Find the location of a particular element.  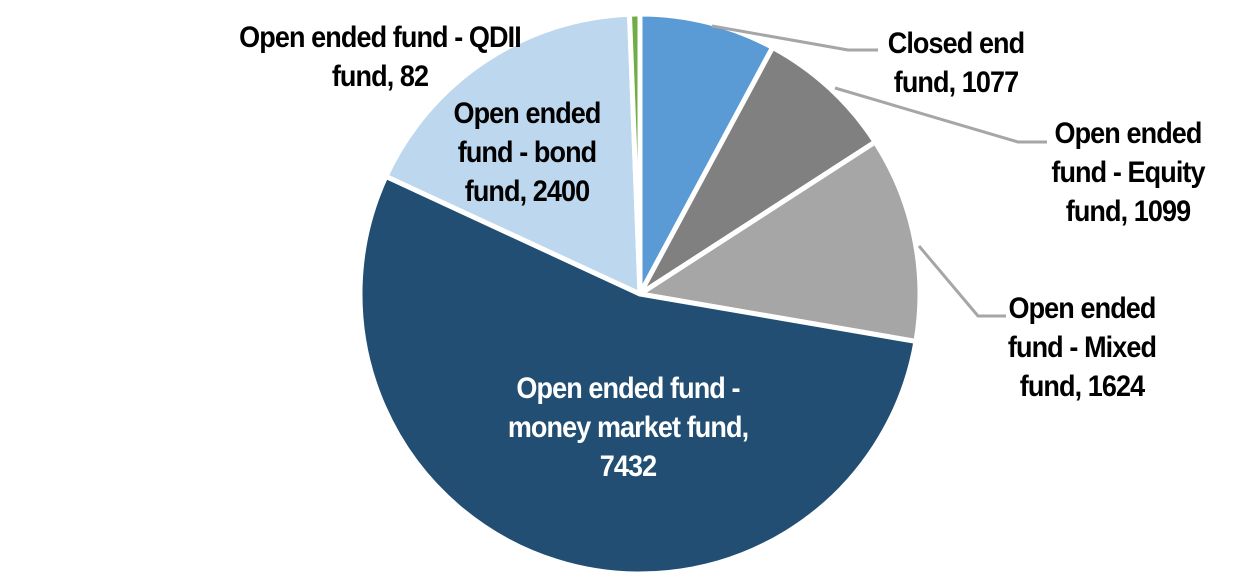

slice-label-bond-fund: Open ended fund - bond fund, 2400 is located at coordinates (527, 152).